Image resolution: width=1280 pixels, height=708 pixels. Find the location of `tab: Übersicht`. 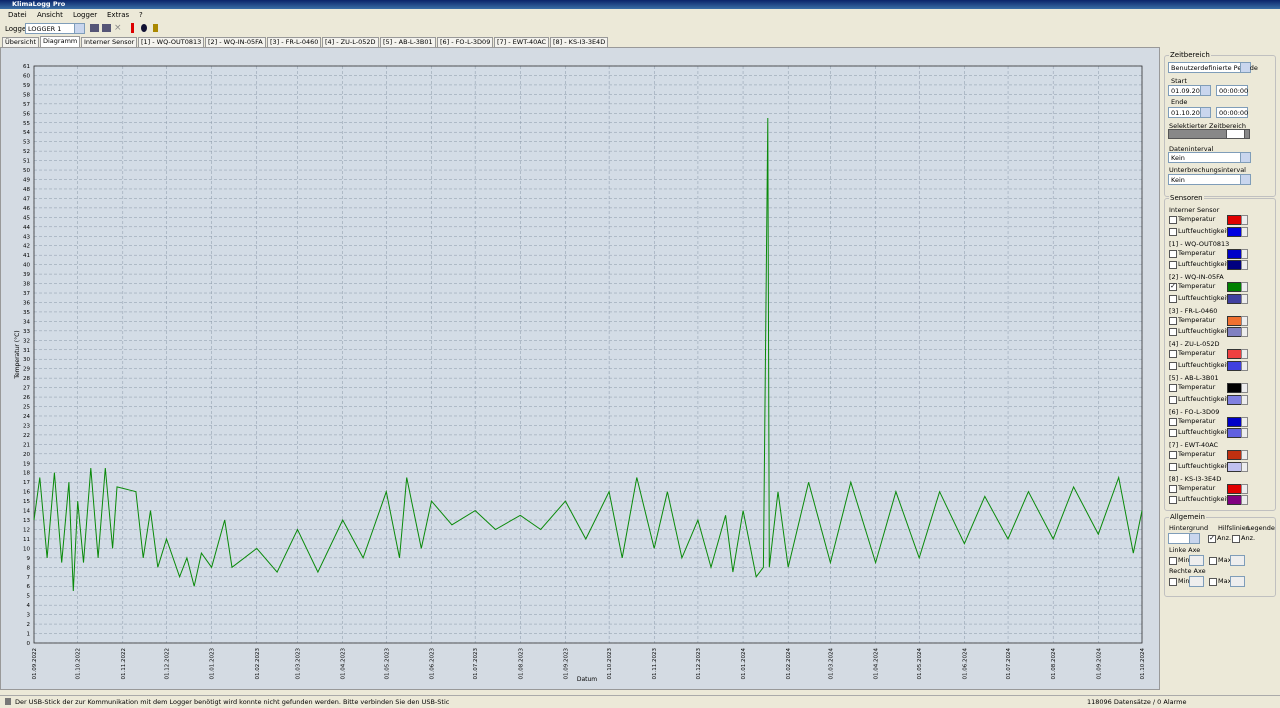

tab: Übersicht is located at coordinates (20, 42).